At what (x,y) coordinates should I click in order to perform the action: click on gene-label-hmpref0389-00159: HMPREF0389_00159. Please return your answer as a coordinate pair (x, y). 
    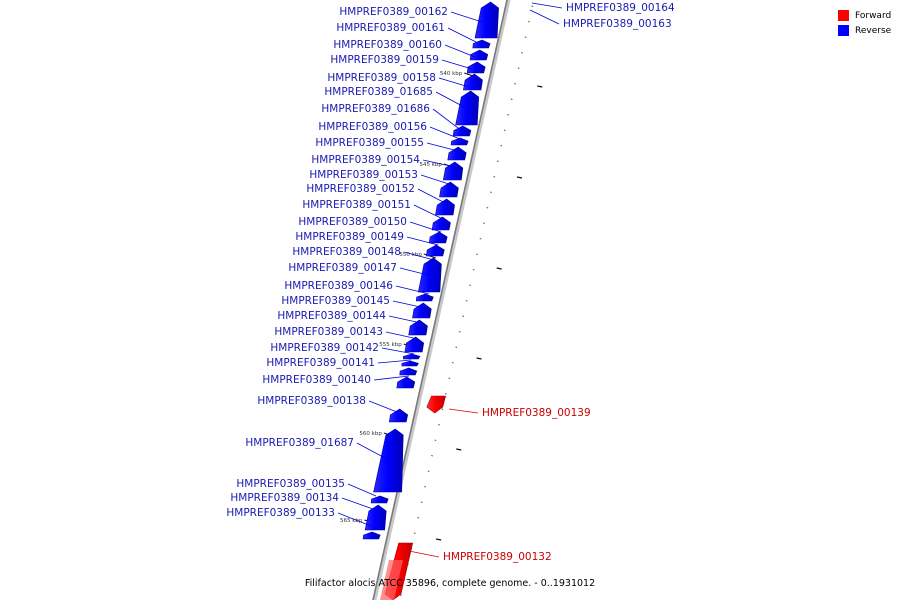
    Looking at the image, I should click on (384, 60).